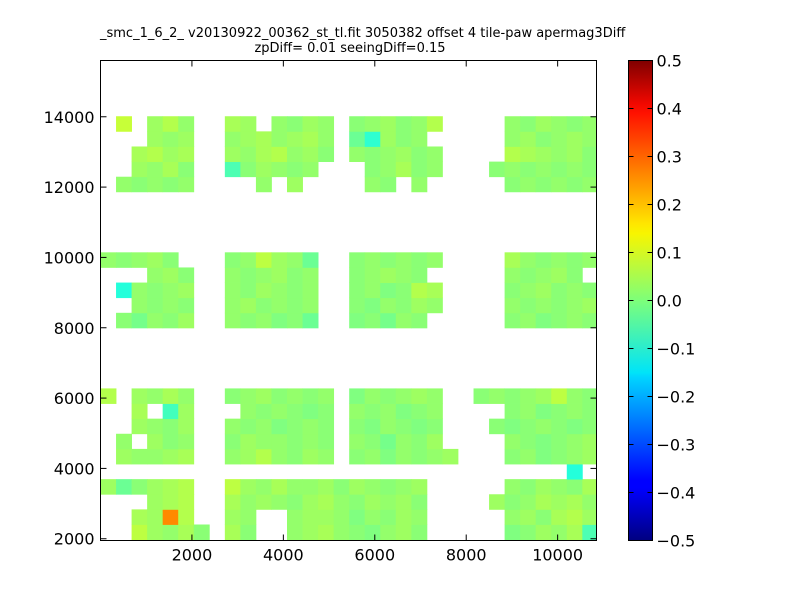  I want to click on colorbar-tick-label: −0.3, so click(676, 445).